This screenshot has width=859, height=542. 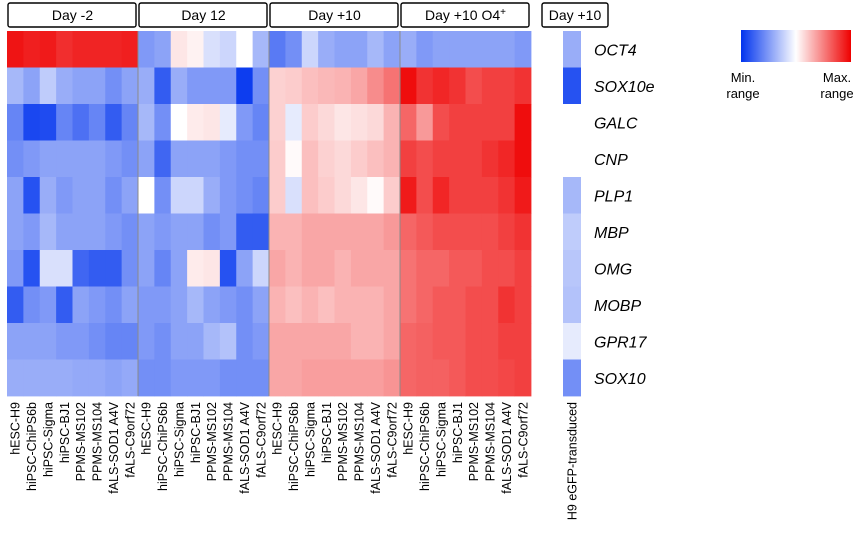 What do you see at coordinates (114, 447) in the screenshot?
I see `column-label-fals-sod1-a4v: fALS-SOD1 A4V` at bounding box center [114, 447].